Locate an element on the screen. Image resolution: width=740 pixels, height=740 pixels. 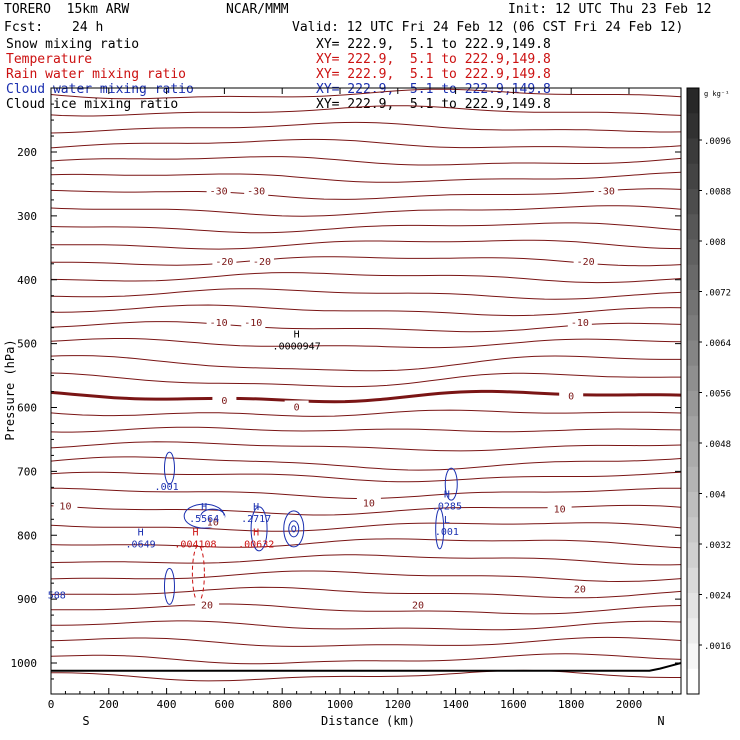
x-tick-label: 1400 is located at coordinates (455, 704).